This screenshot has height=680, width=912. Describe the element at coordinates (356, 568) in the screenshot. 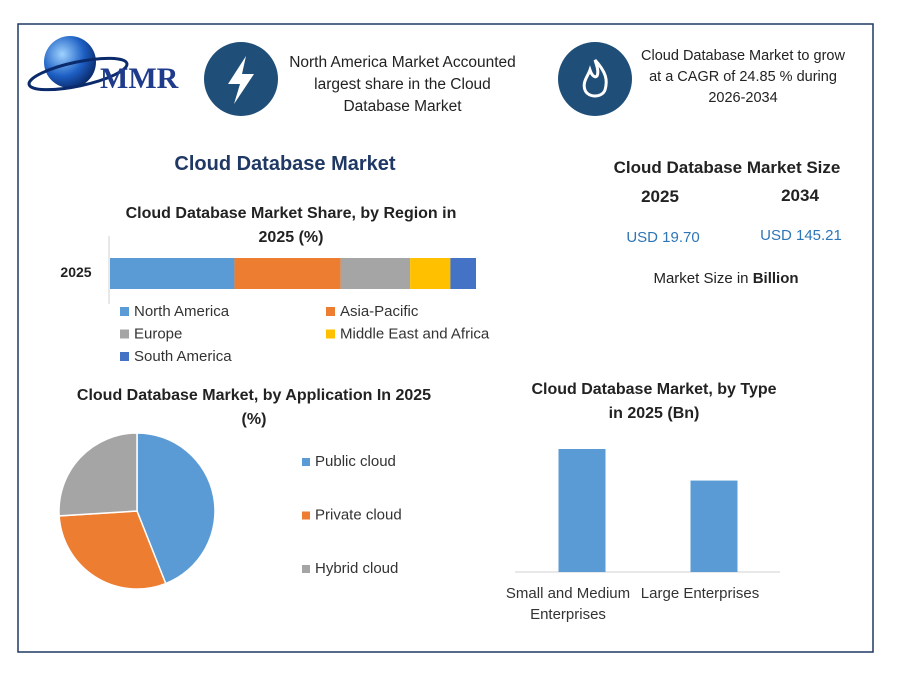

I see `legend-label: Hybrid cloud` at that location.